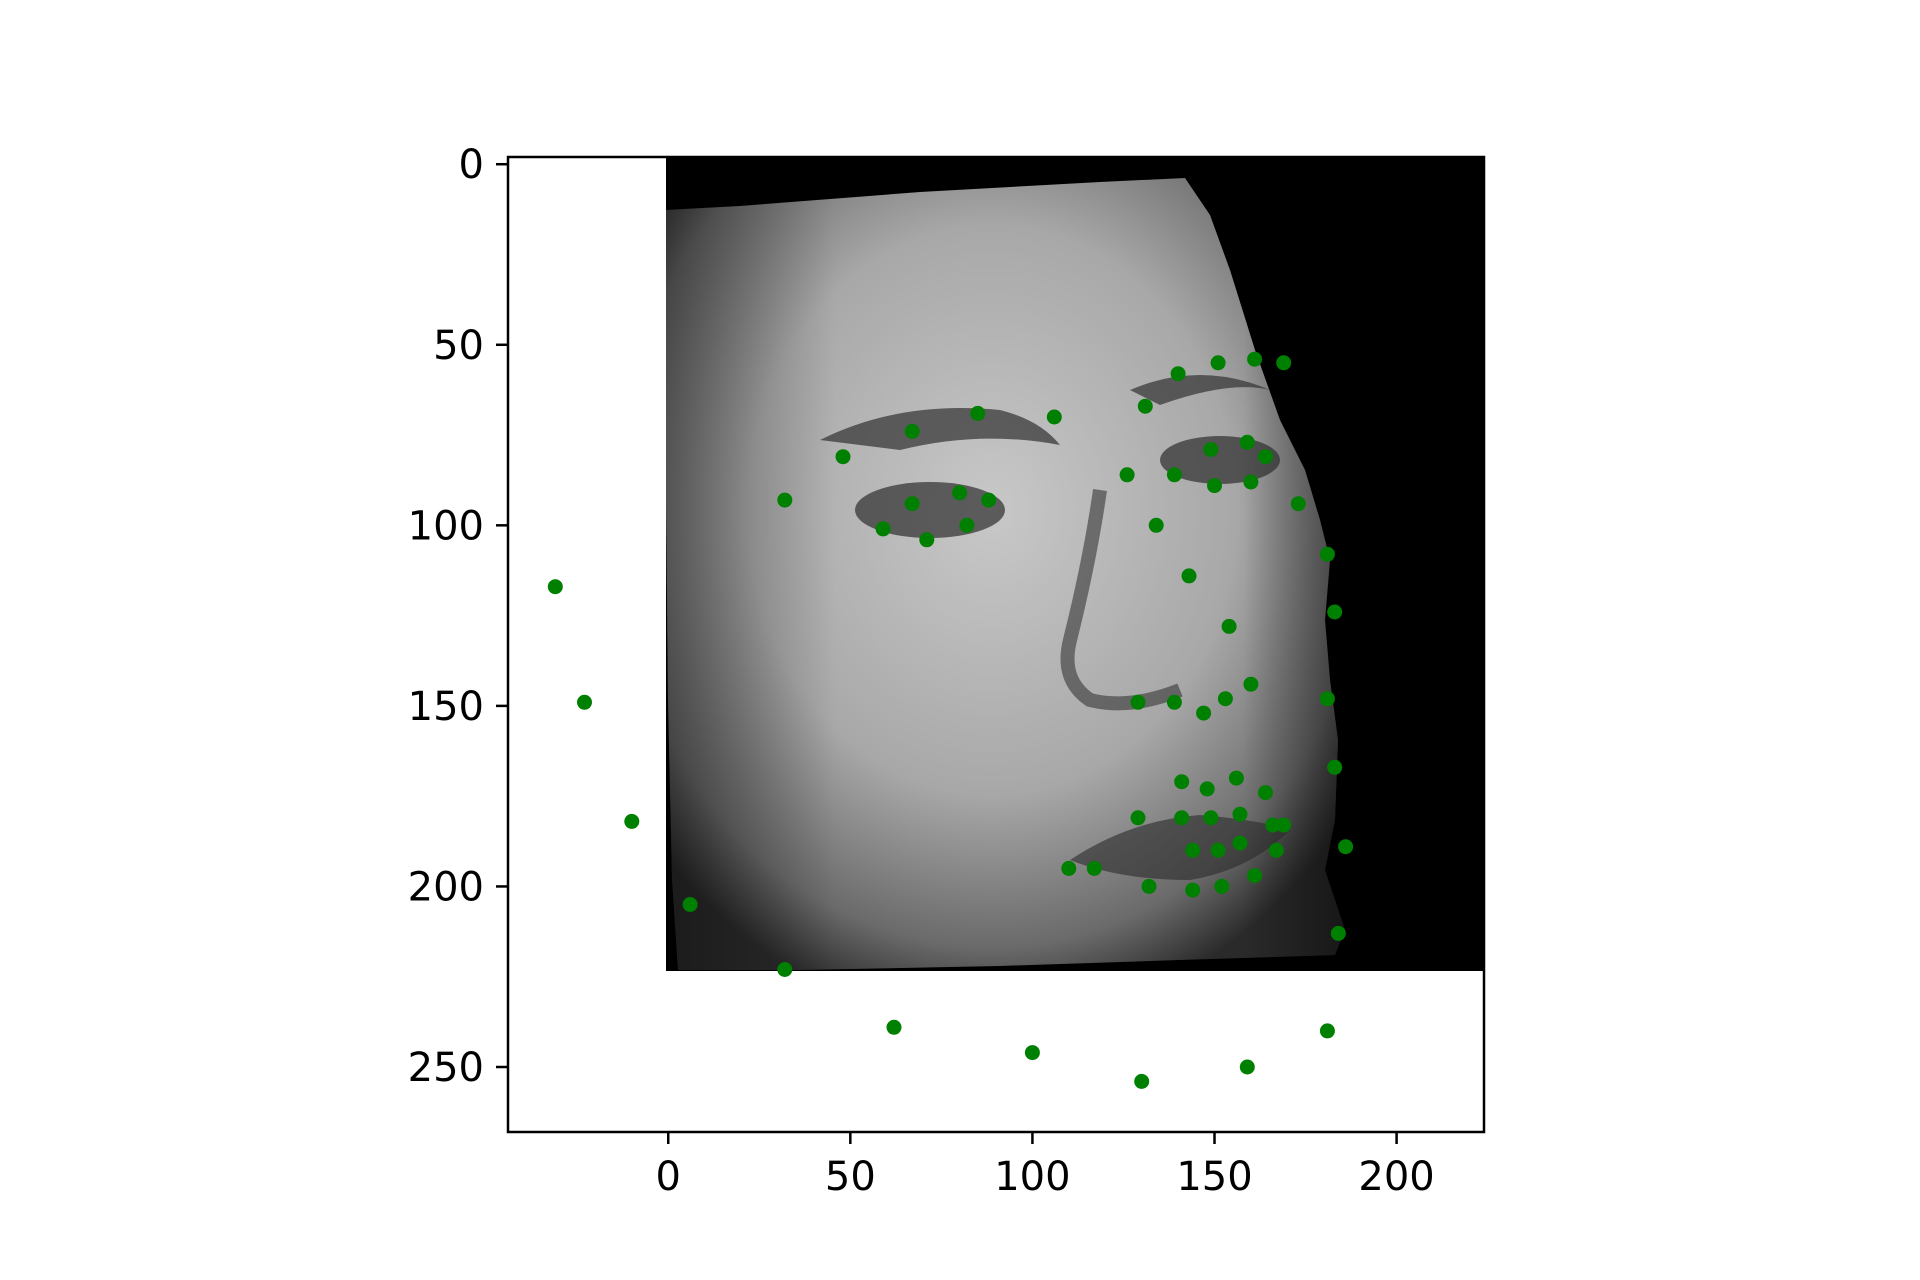  Describe the element at coordinates (446, 707) in the screenshot. I see `y-tick-label: 150` at that location.